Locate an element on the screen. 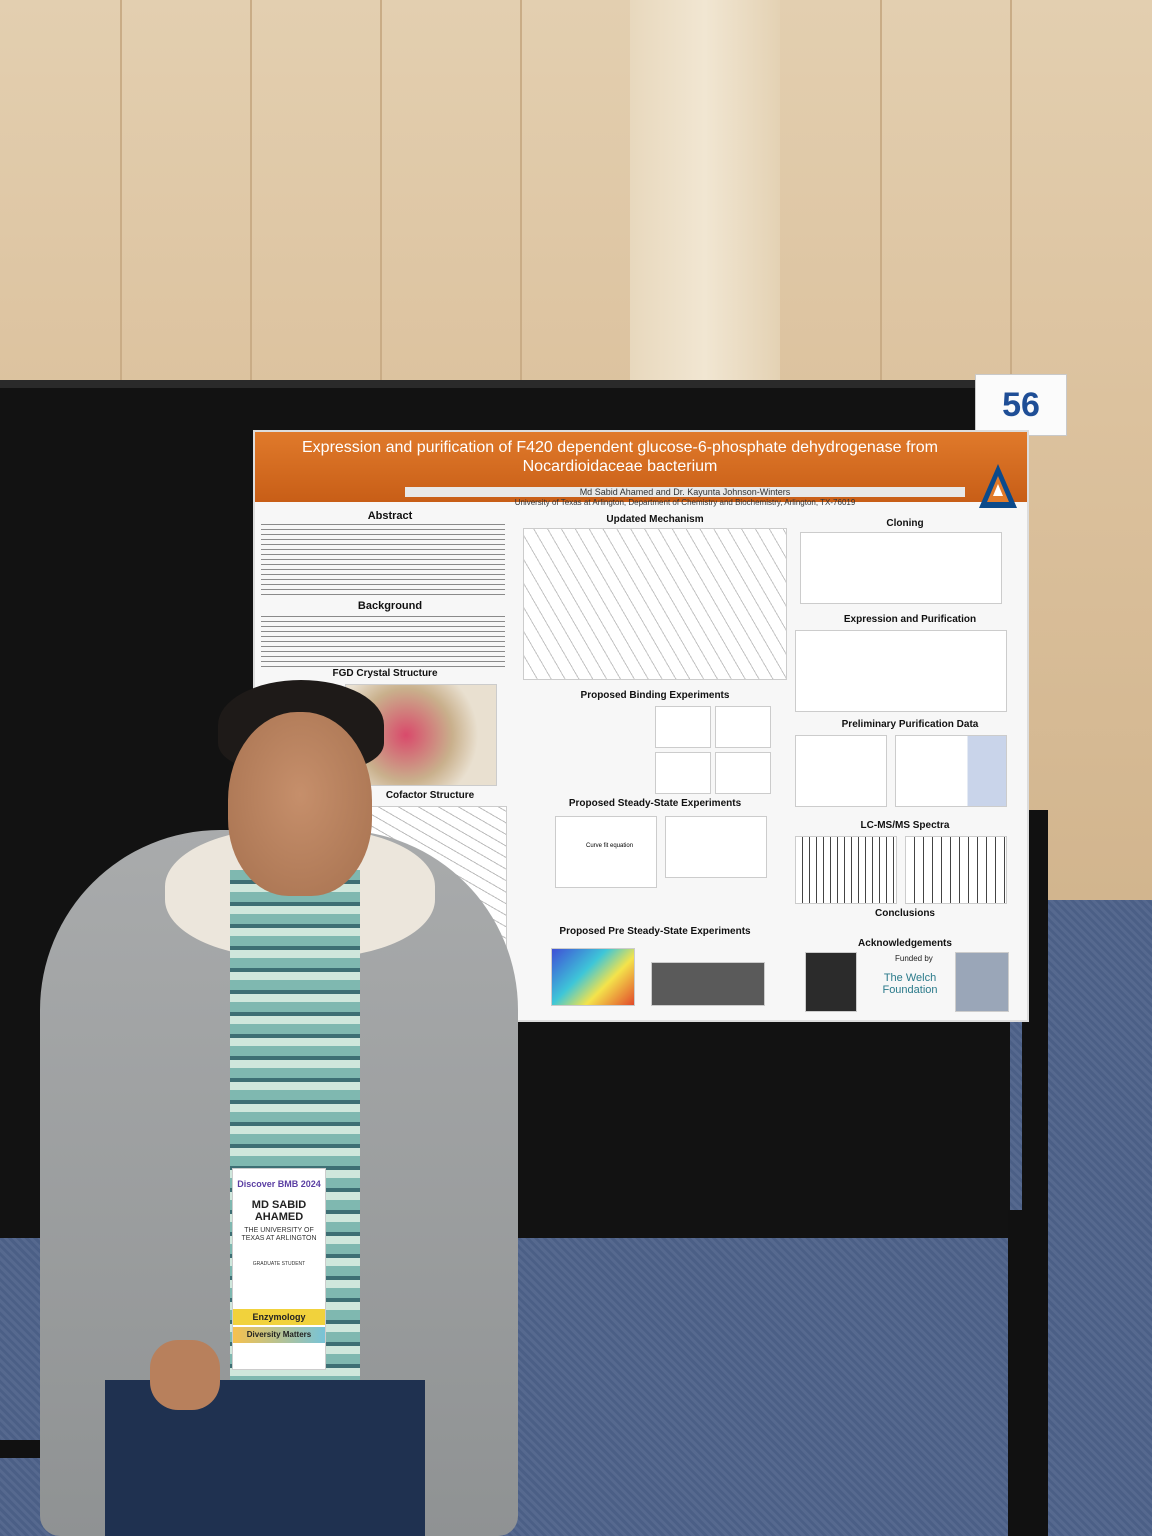 The height and width of the screenshot is (1536, 1152). mechanism-diagram is located at coordinates (655, 604).